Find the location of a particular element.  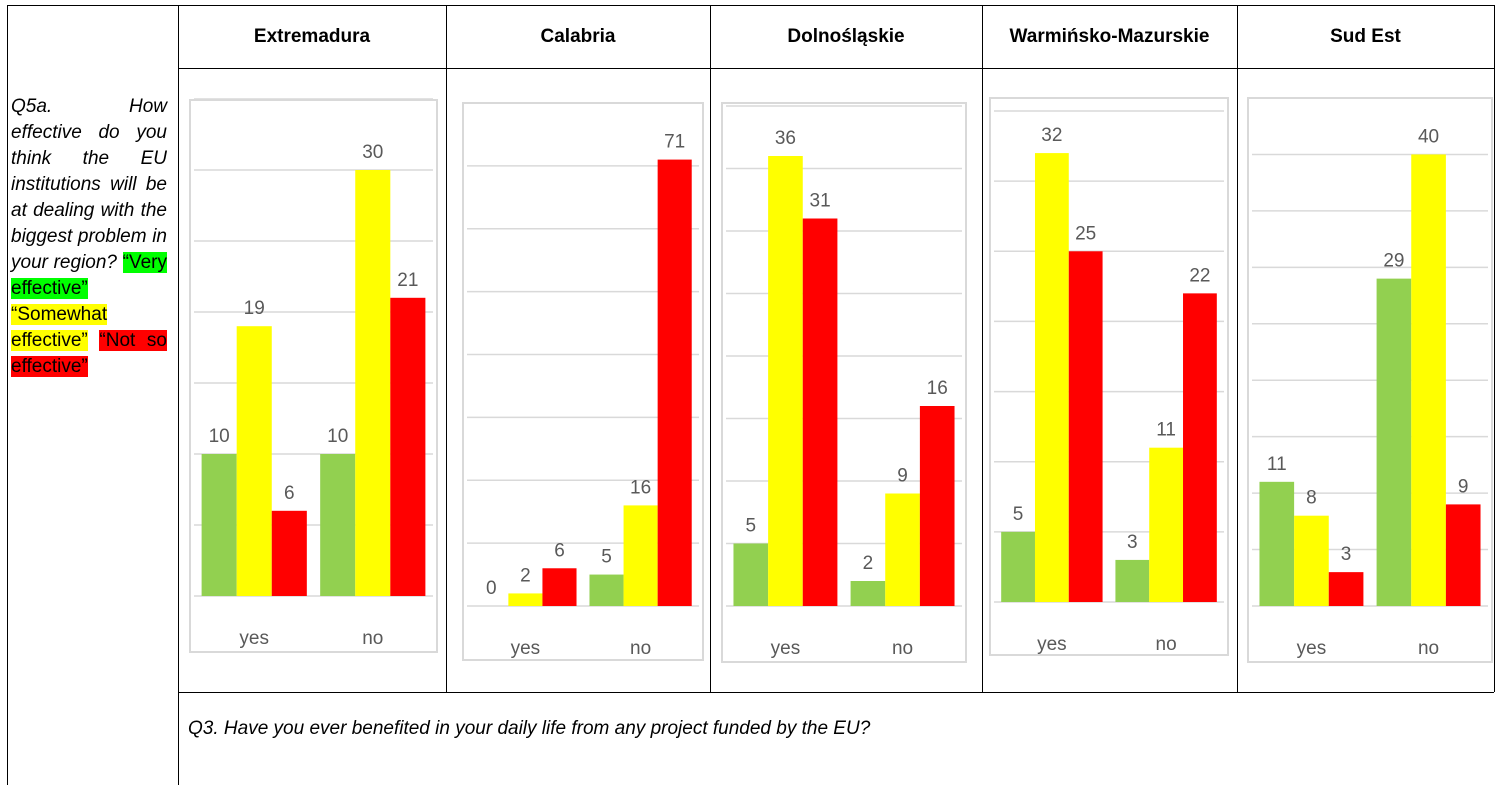

value-label: 32 is located at coordinates (1051, 135).